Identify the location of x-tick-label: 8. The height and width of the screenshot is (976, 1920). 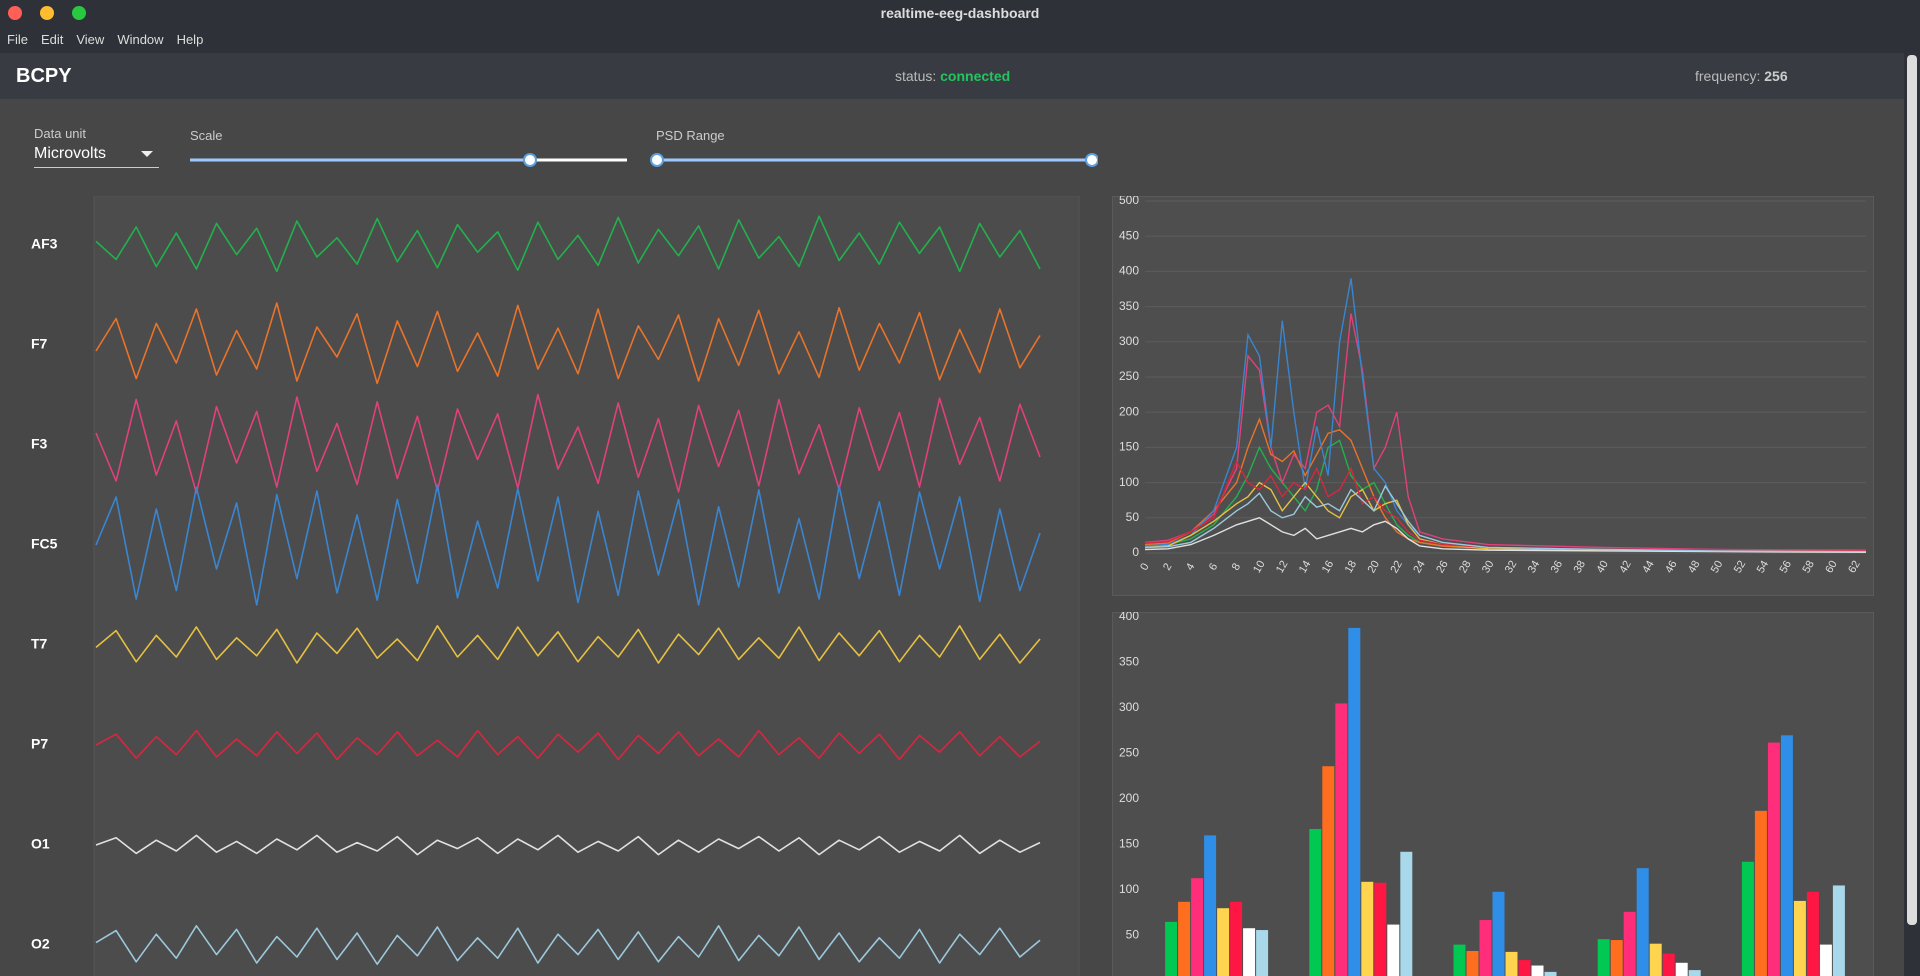
(1236, 566).